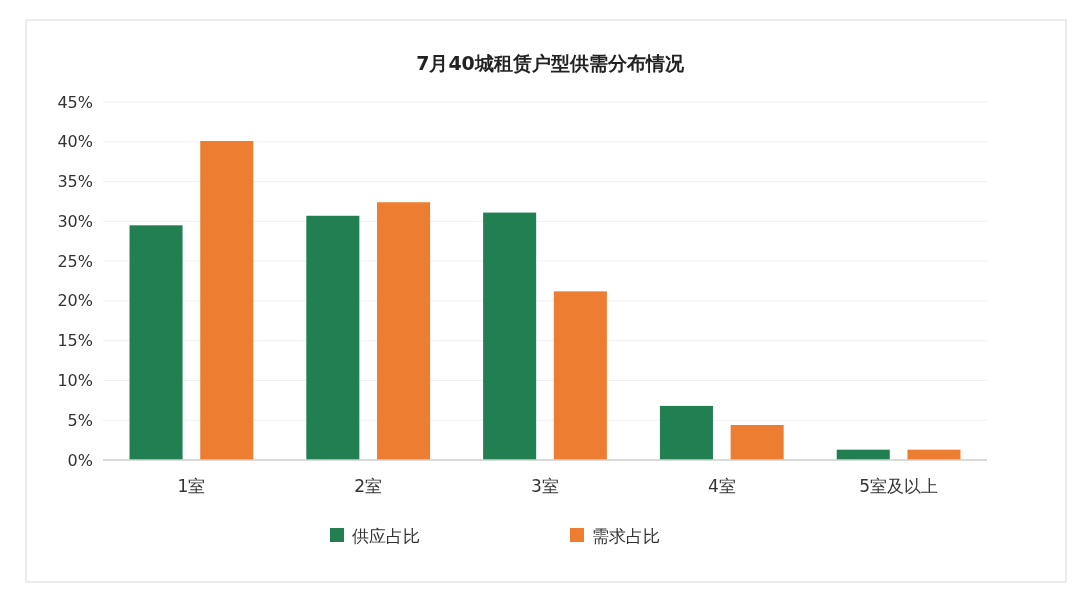 The height and width of the screenshot is (607, 1080). Describe the element at coordinates (75, 341) in the screenshot. I see `y-tick-label: 15%` at that location.